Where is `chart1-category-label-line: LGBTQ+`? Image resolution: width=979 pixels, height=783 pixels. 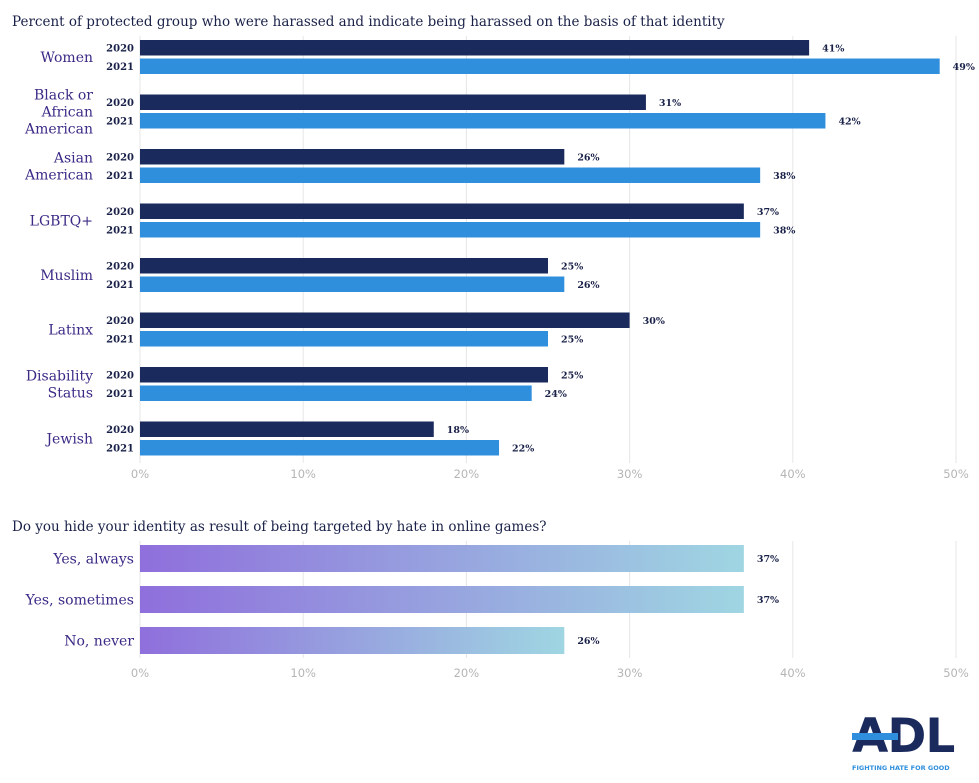 chart1-category-label-line: LGBTQ+ is located at coordinates (61, 222).